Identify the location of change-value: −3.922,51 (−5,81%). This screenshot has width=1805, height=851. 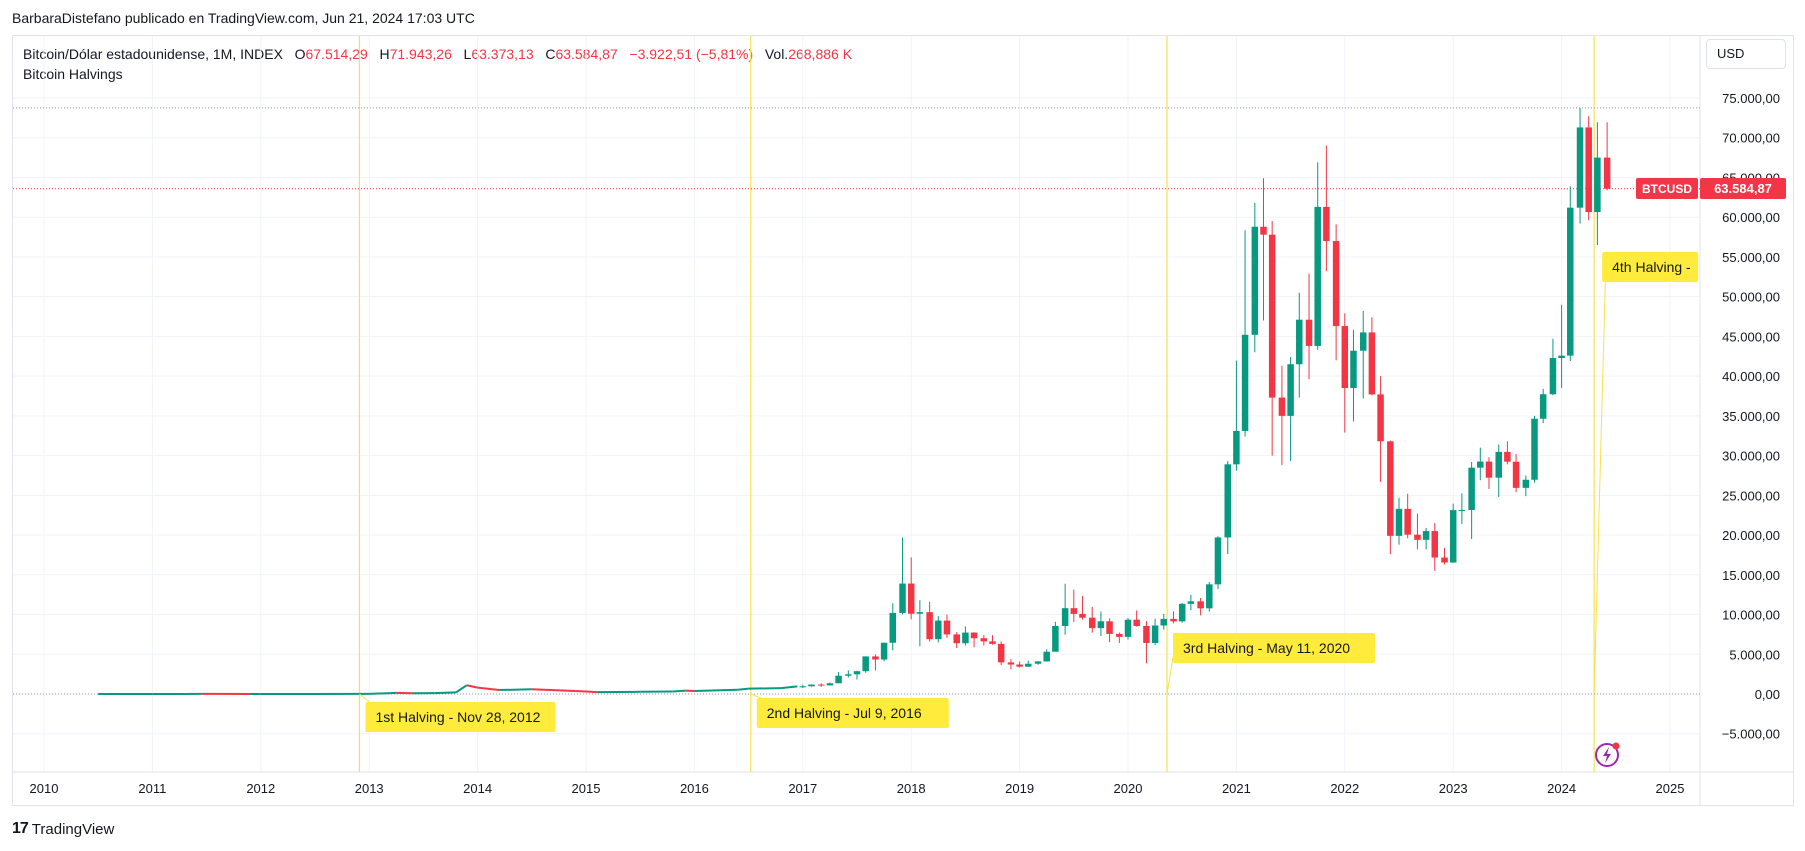
(691, 54).